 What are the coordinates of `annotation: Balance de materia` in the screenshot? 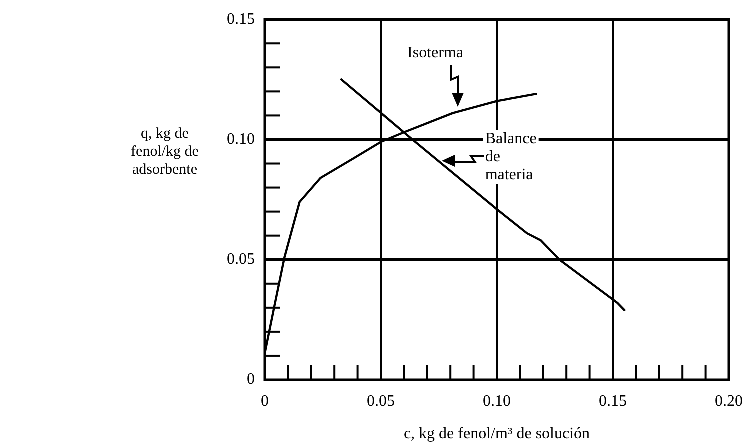 It's located at (511, 157).